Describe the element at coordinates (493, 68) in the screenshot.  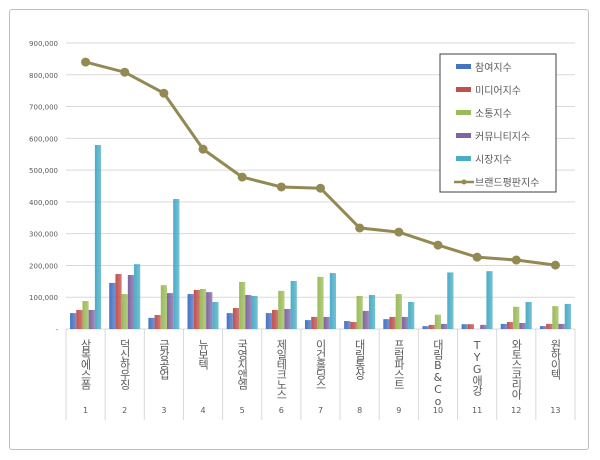
I see `legend-label: 참여지수` at that location.